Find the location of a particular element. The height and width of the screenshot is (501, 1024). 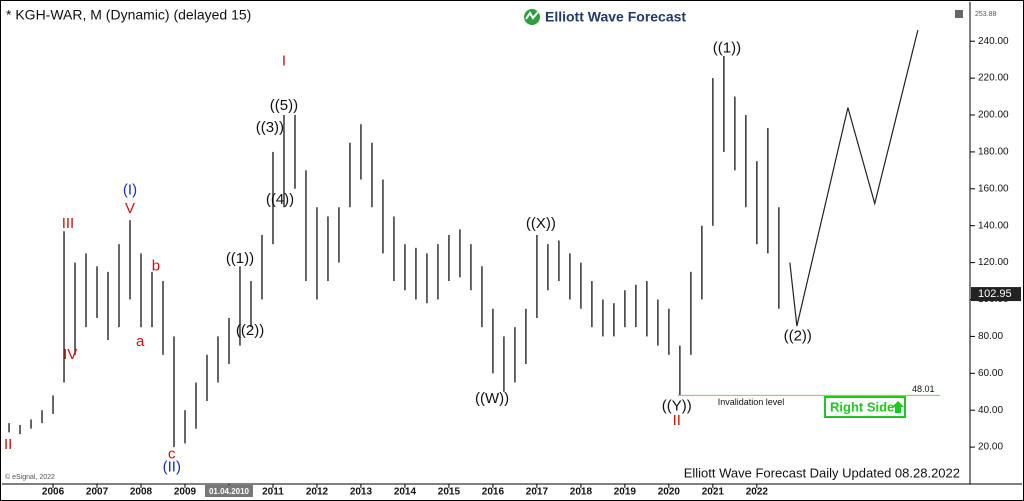

wave-label: a is located at coordinates (140, 341).